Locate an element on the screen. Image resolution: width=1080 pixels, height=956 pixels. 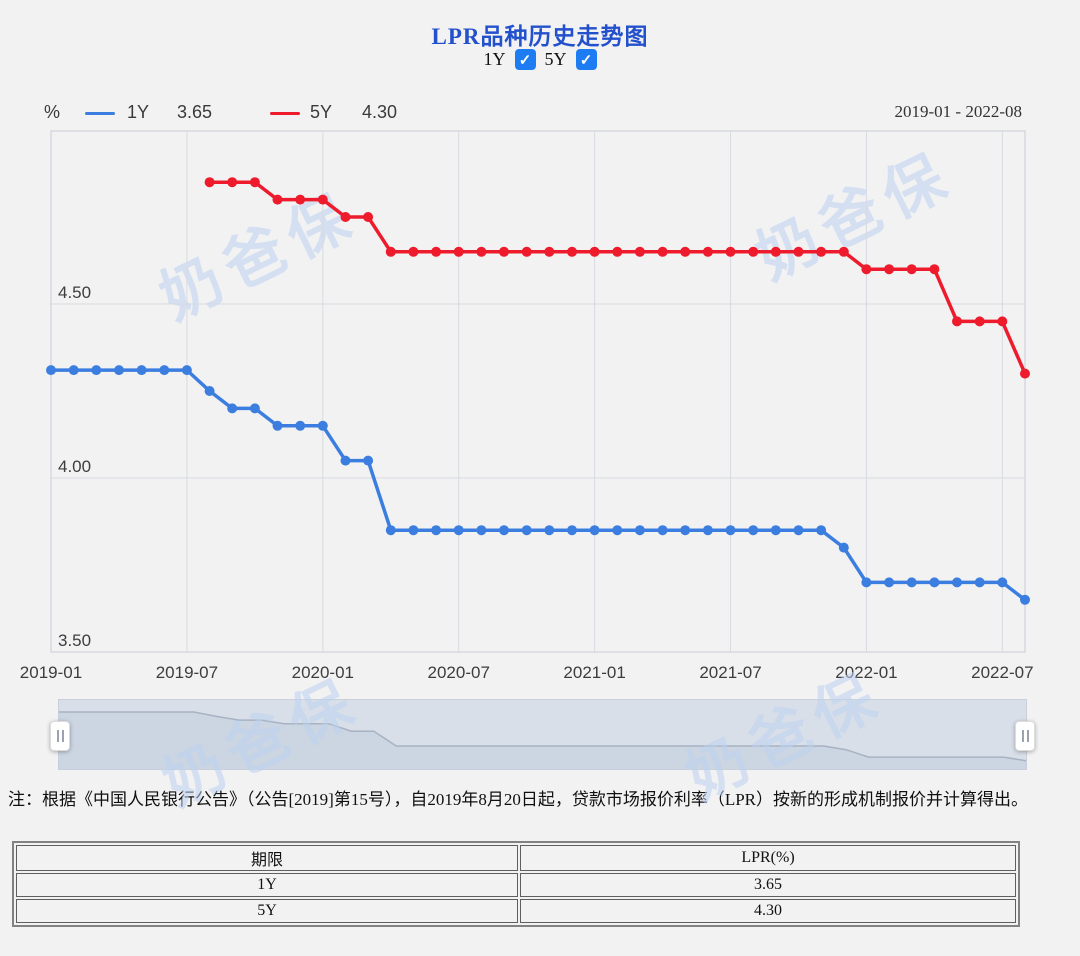
data-zoom-navigator is located at coordinates (542, 734).